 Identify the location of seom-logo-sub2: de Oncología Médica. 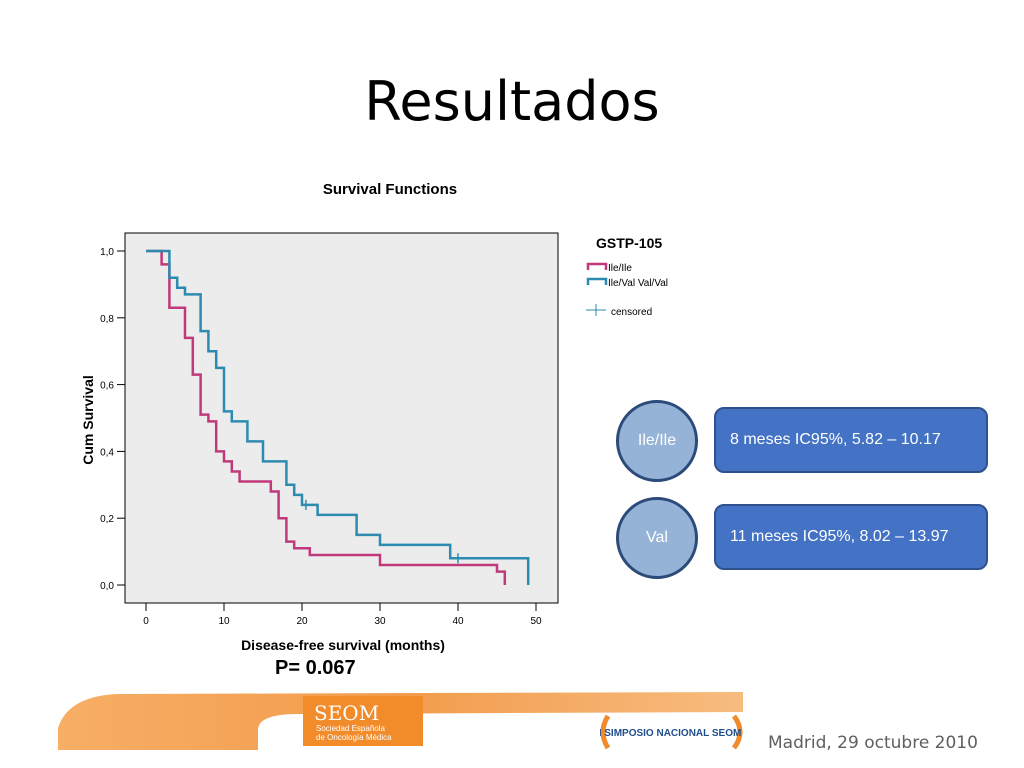
(354, 737).